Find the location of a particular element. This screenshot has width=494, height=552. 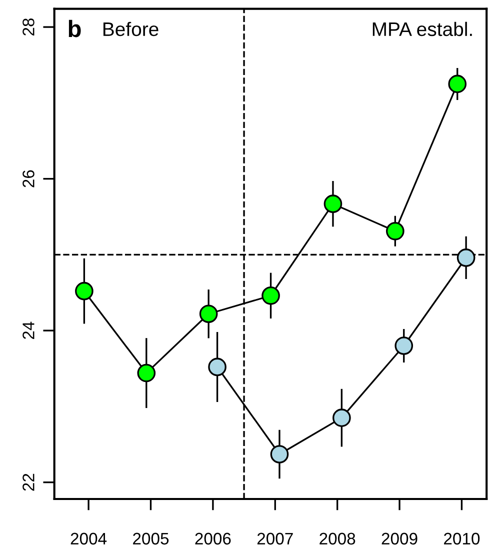

x-tick-label: 2006 is located at coordinates (213, 538).